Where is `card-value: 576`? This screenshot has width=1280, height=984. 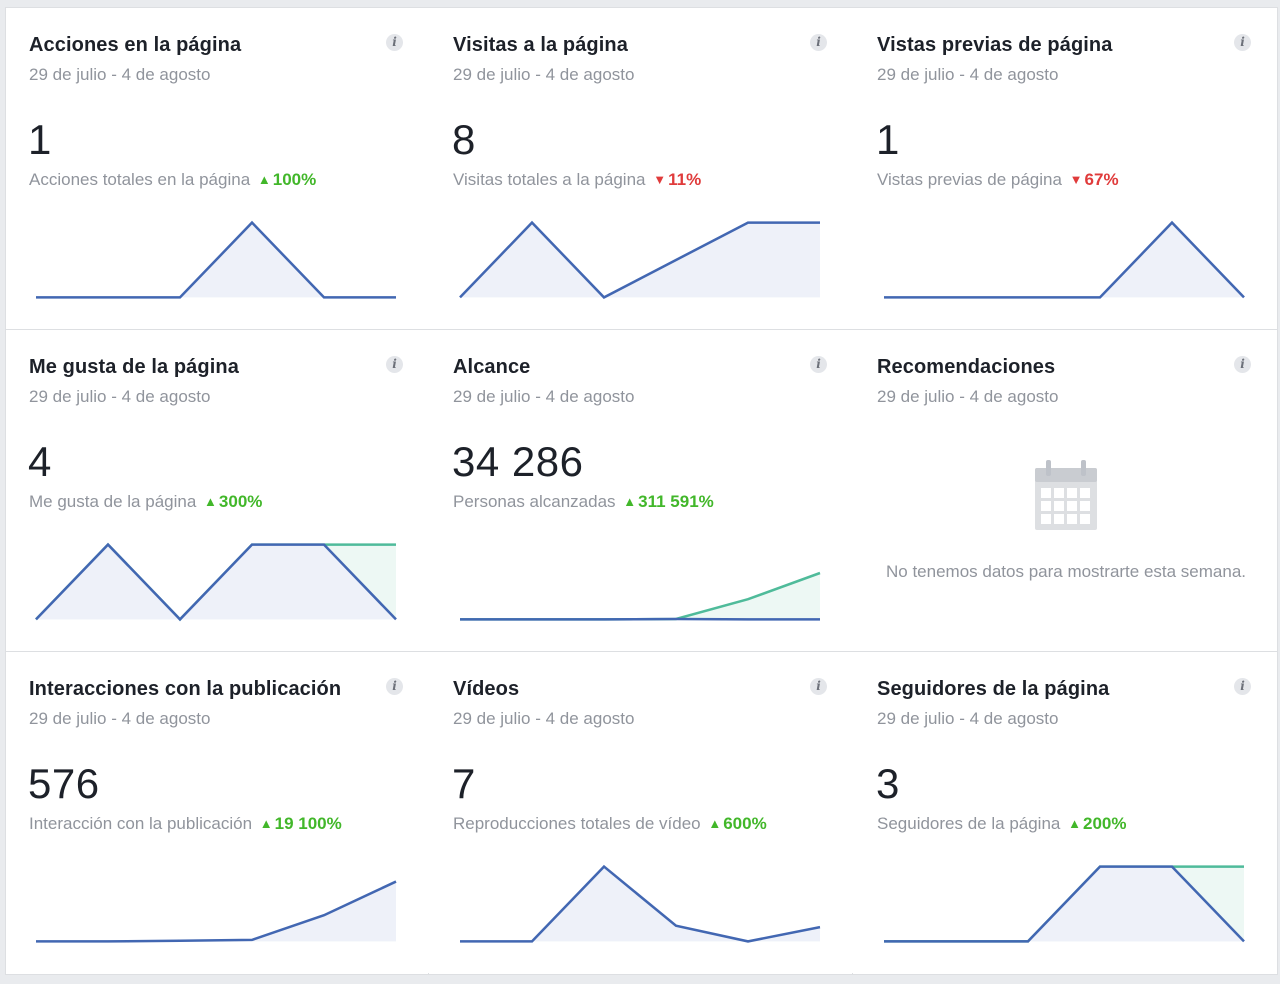
card-value: 576 is located at coordinates (64, 783).